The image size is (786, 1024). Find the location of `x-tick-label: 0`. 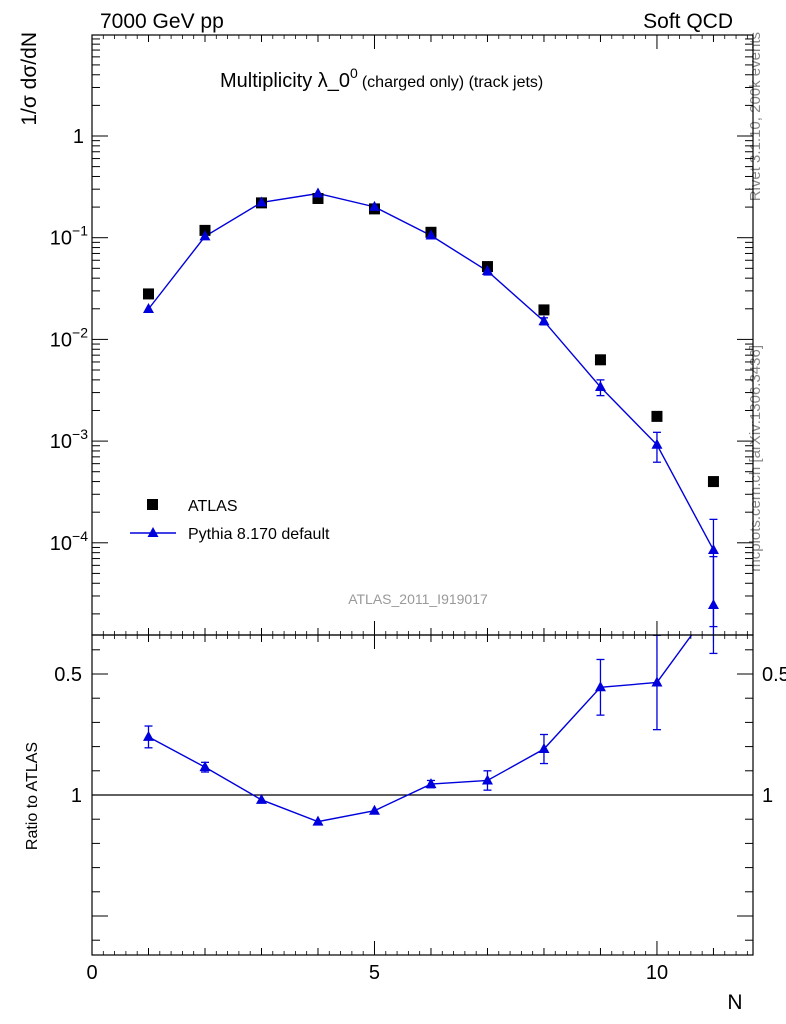

x-tick-label: 0 is located at coordinates (91, 973).